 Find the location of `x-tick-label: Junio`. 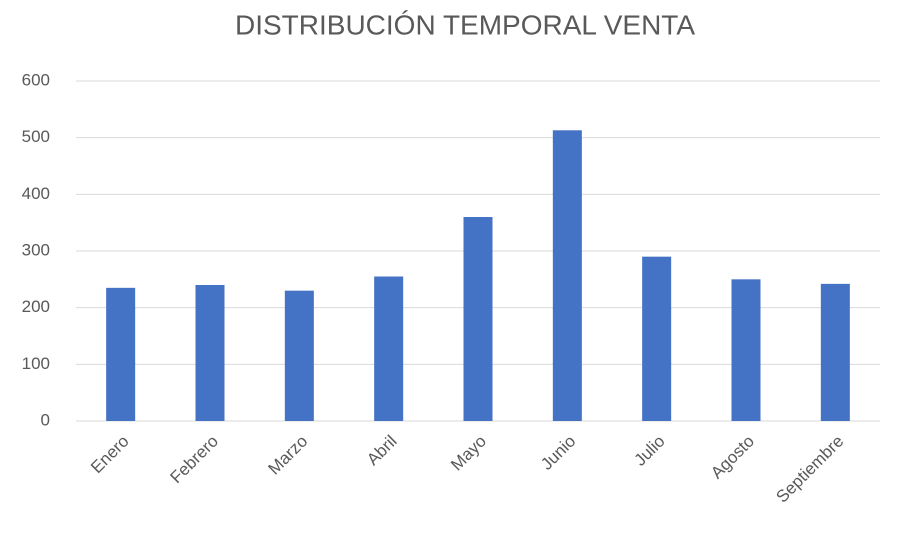

x-tick-label: Junio is located at coordinates (558, 453).